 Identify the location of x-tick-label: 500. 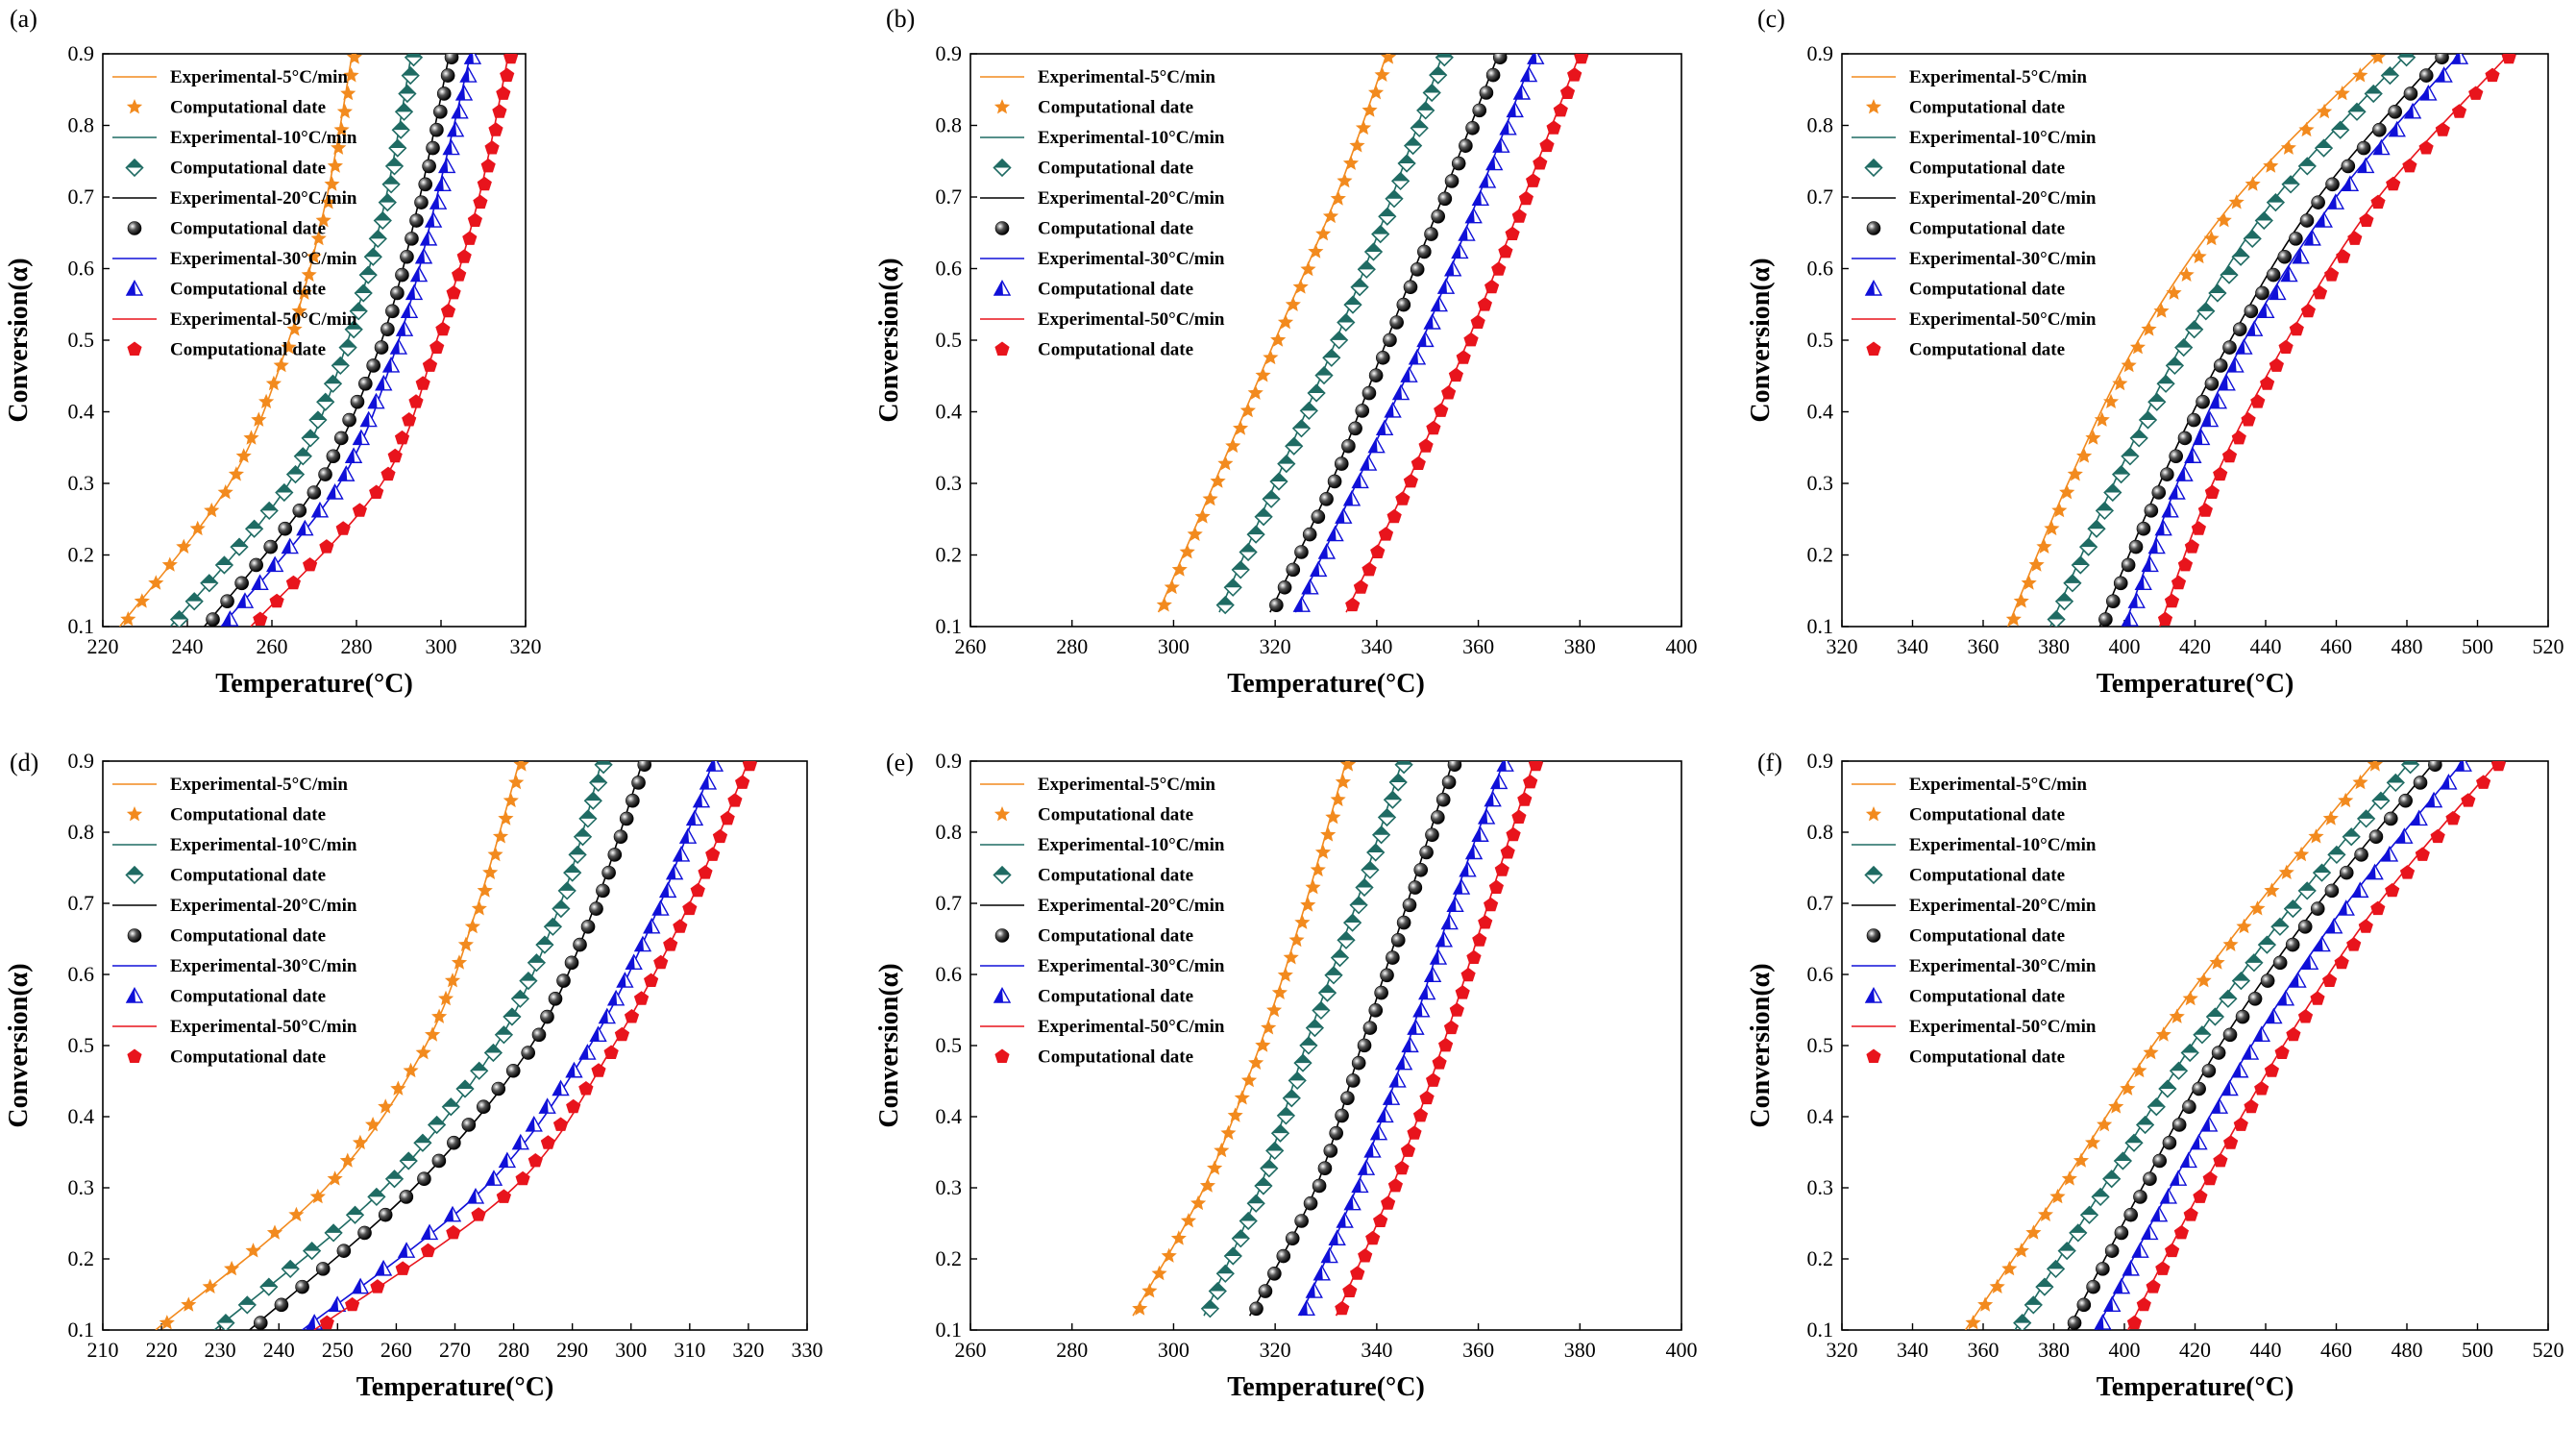
(2477, 646).